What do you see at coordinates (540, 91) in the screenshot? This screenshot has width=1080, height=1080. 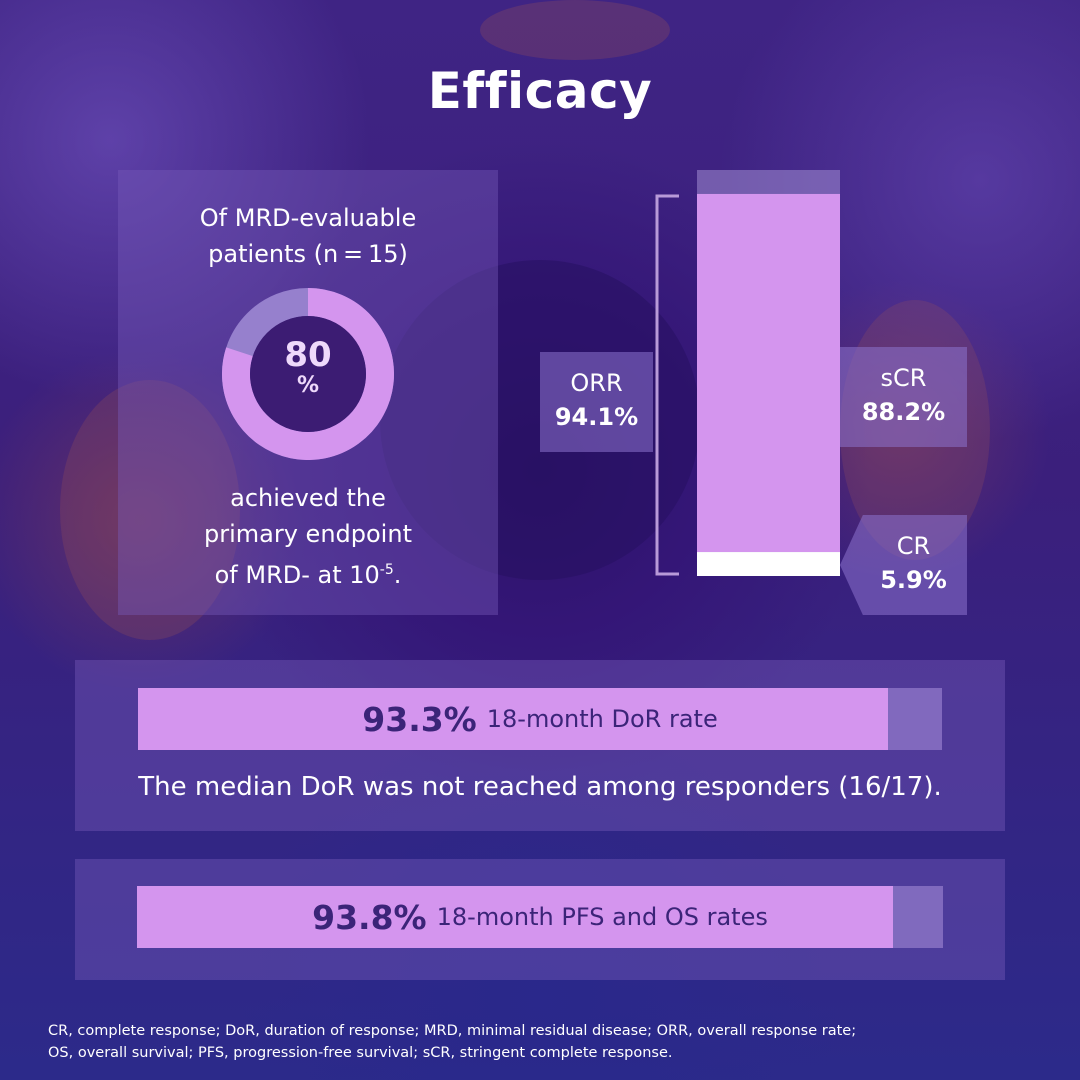 I see `page-title: Efficacy` at bounding box center [540, 91].